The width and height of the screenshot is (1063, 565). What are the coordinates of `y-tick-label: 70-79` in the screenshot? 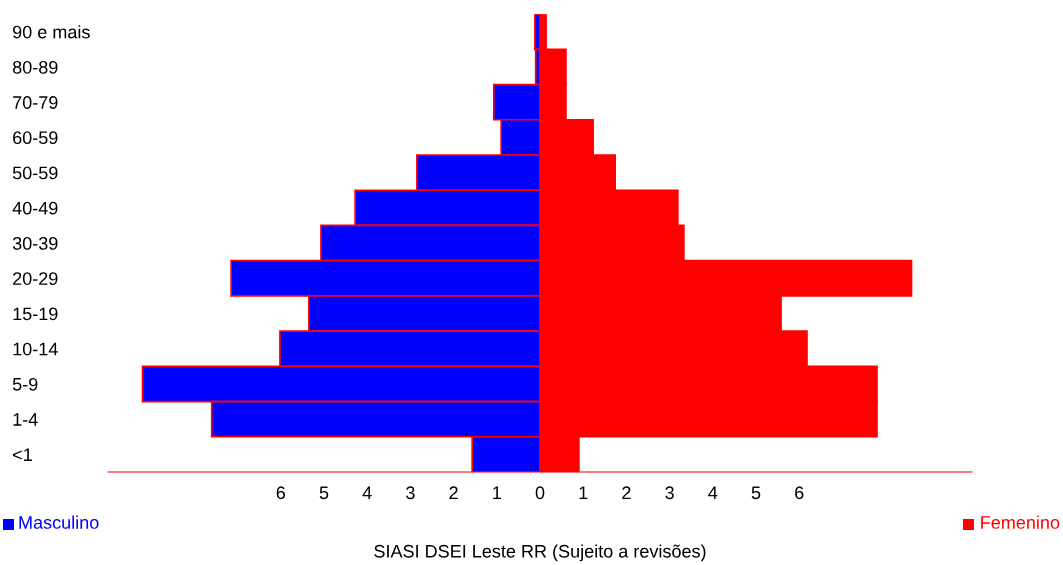 It's located at (35, 102).